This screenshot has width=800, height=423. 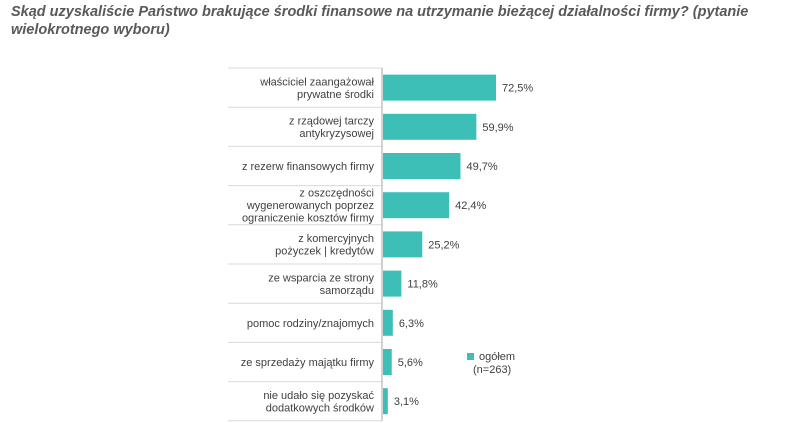 I want to click on category-label: samorządu, so click(x=347, y=291).